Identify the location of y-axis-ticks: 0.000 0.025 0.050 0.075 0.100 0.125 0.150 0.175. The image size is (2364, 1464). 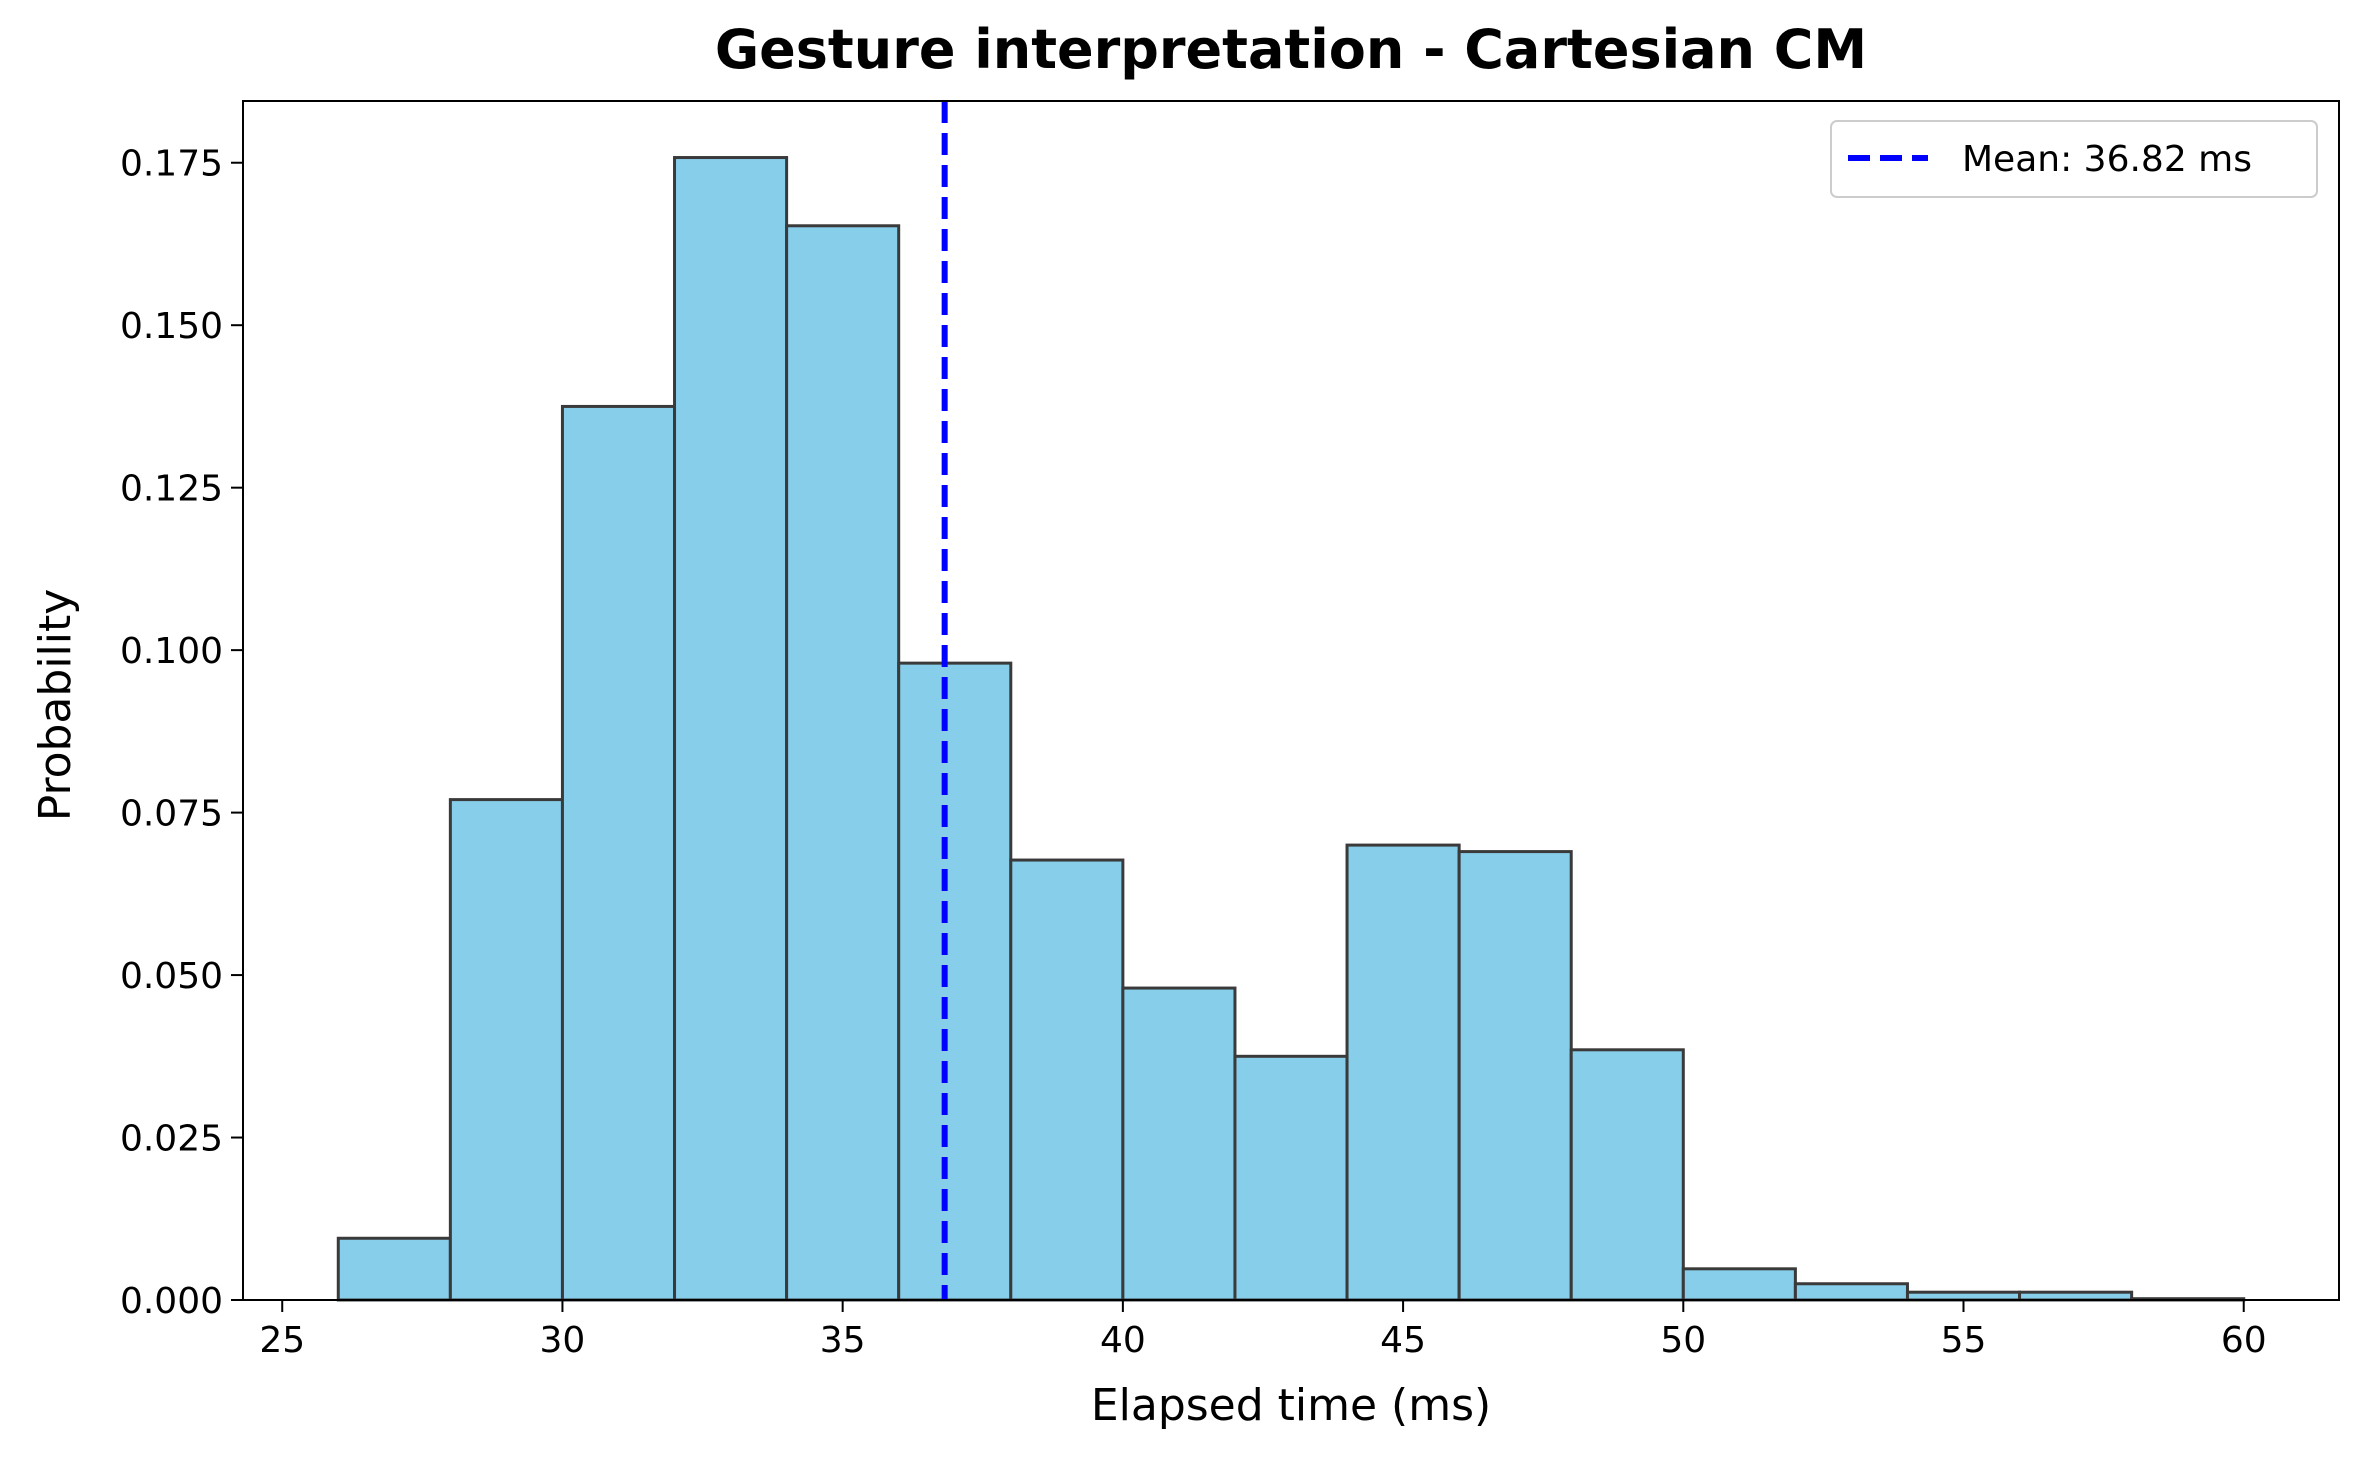
(181, 733).